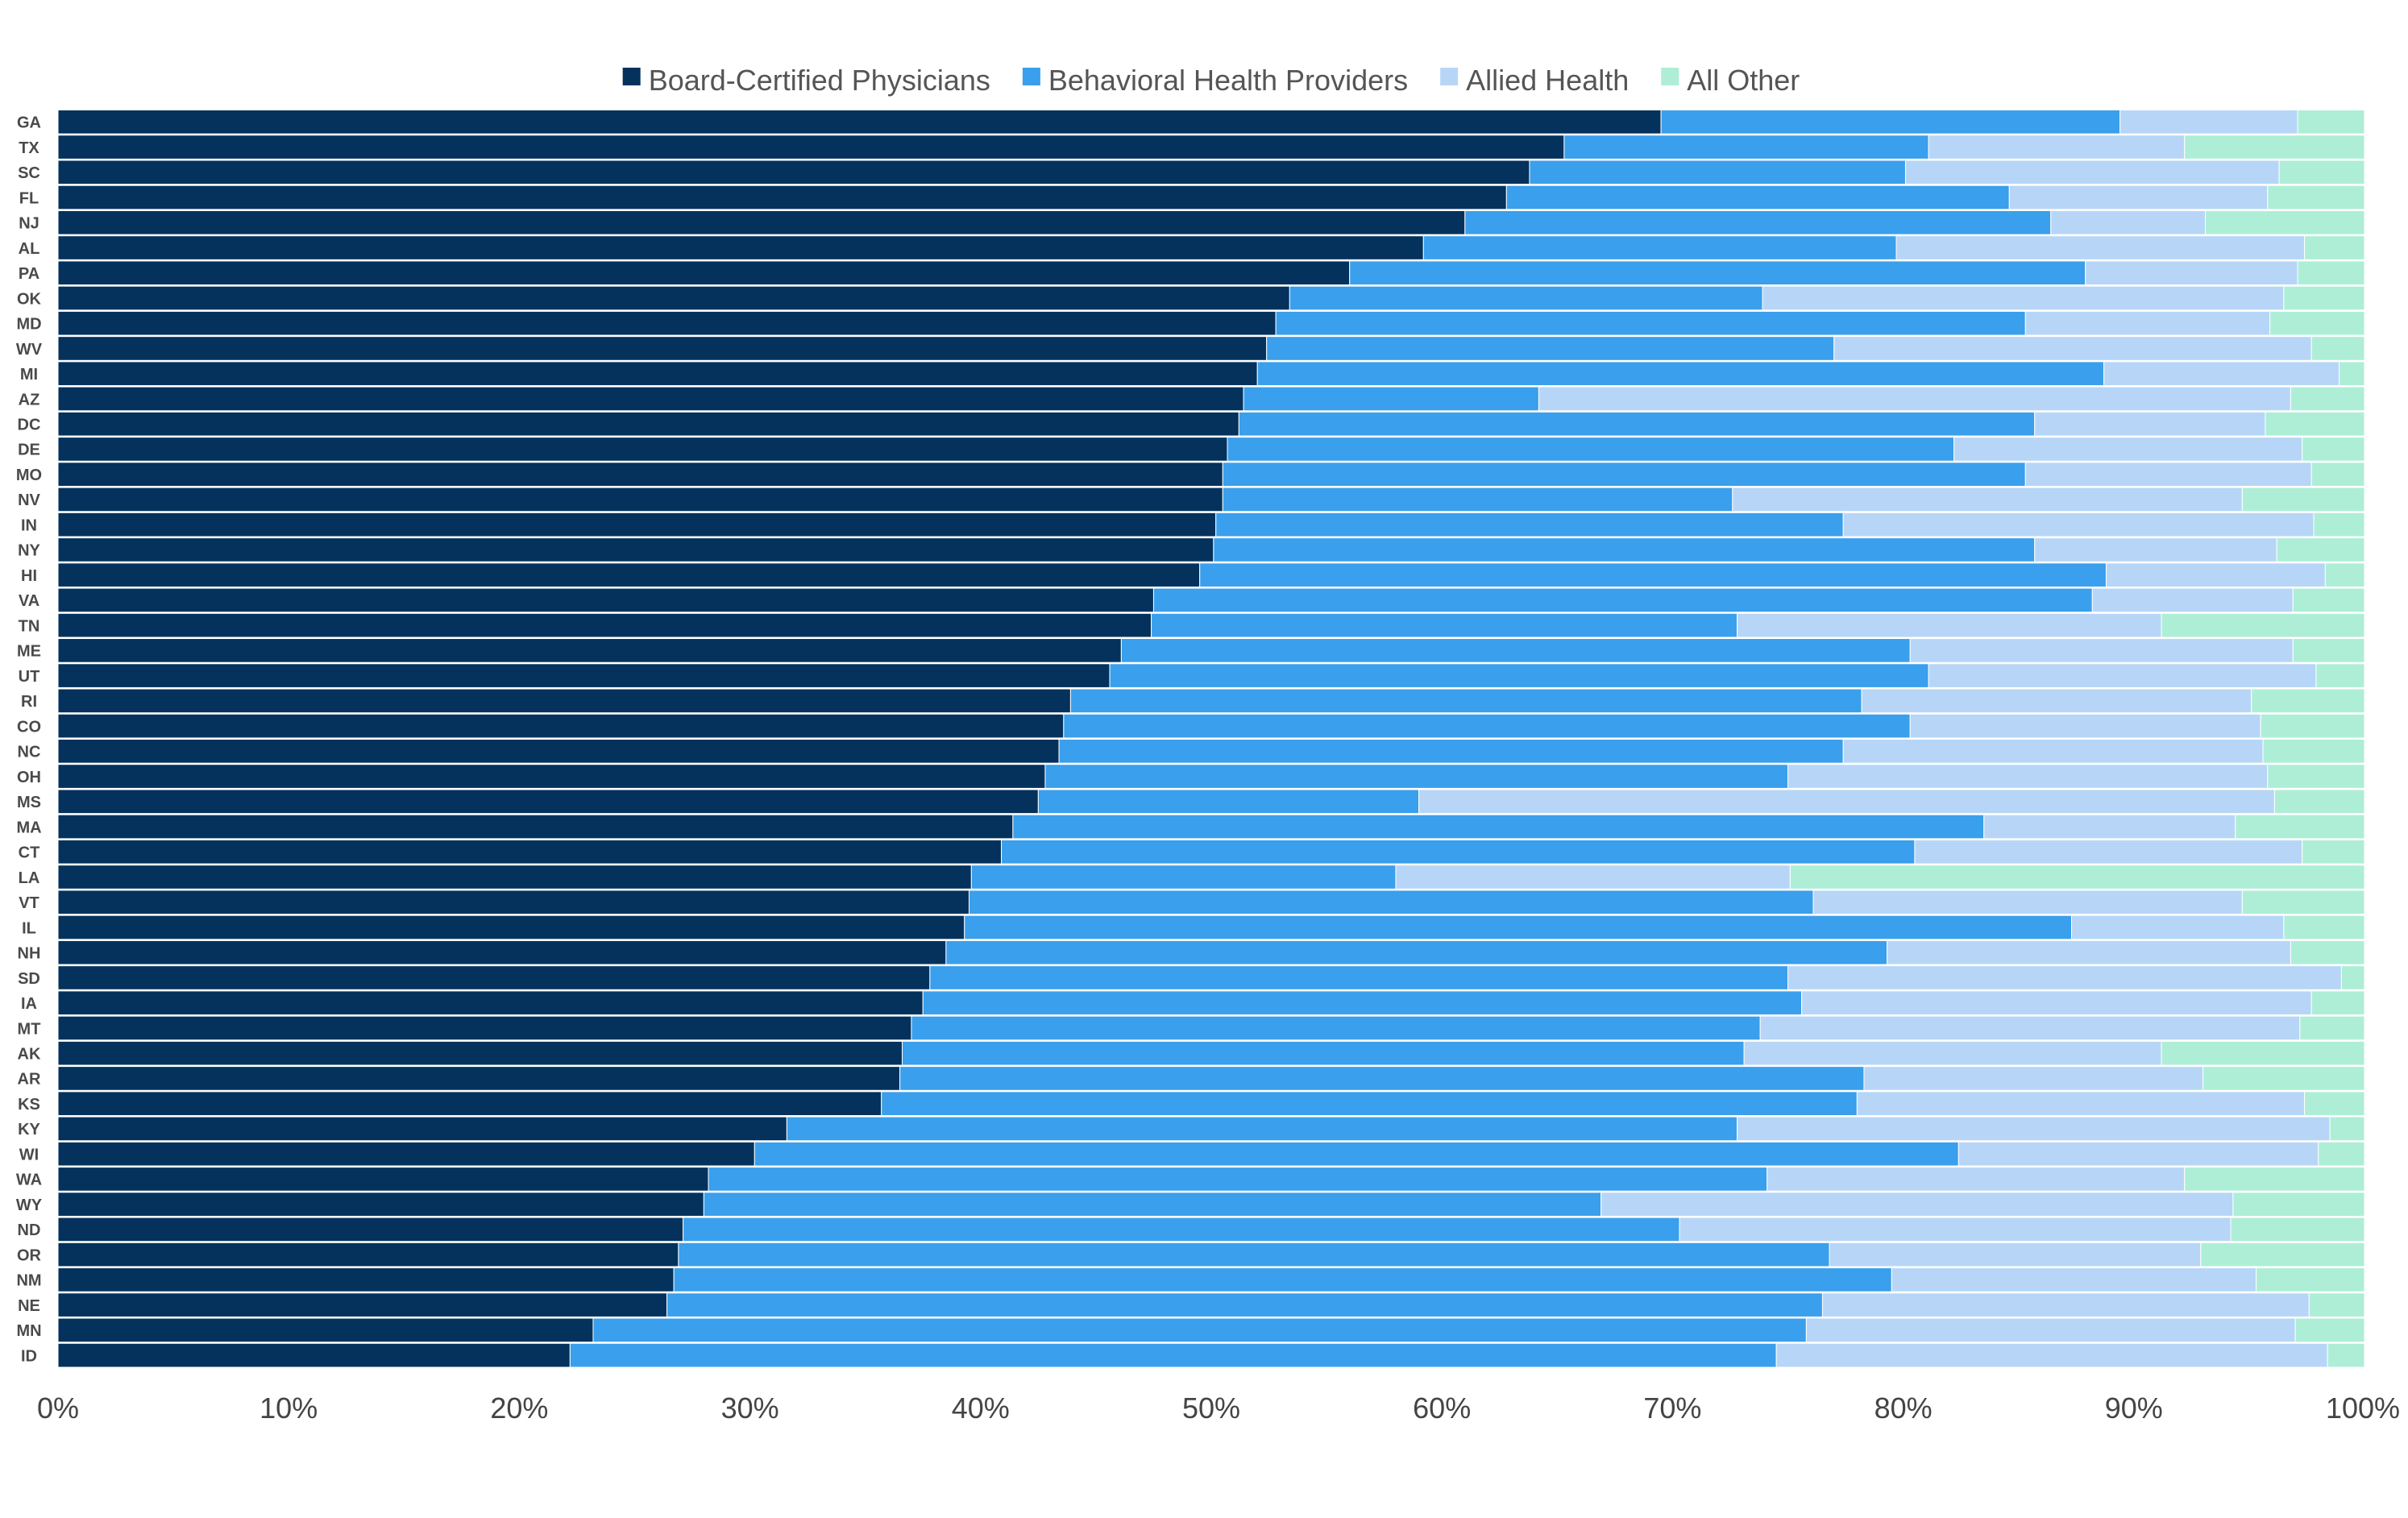 The height and width of the screenshot is (1518, 2408). What do you see at coordinates (1653, 574) in the screenshot?
I see `bar-hi-behavioral-health-providers` at bounding box center [1653, 574].